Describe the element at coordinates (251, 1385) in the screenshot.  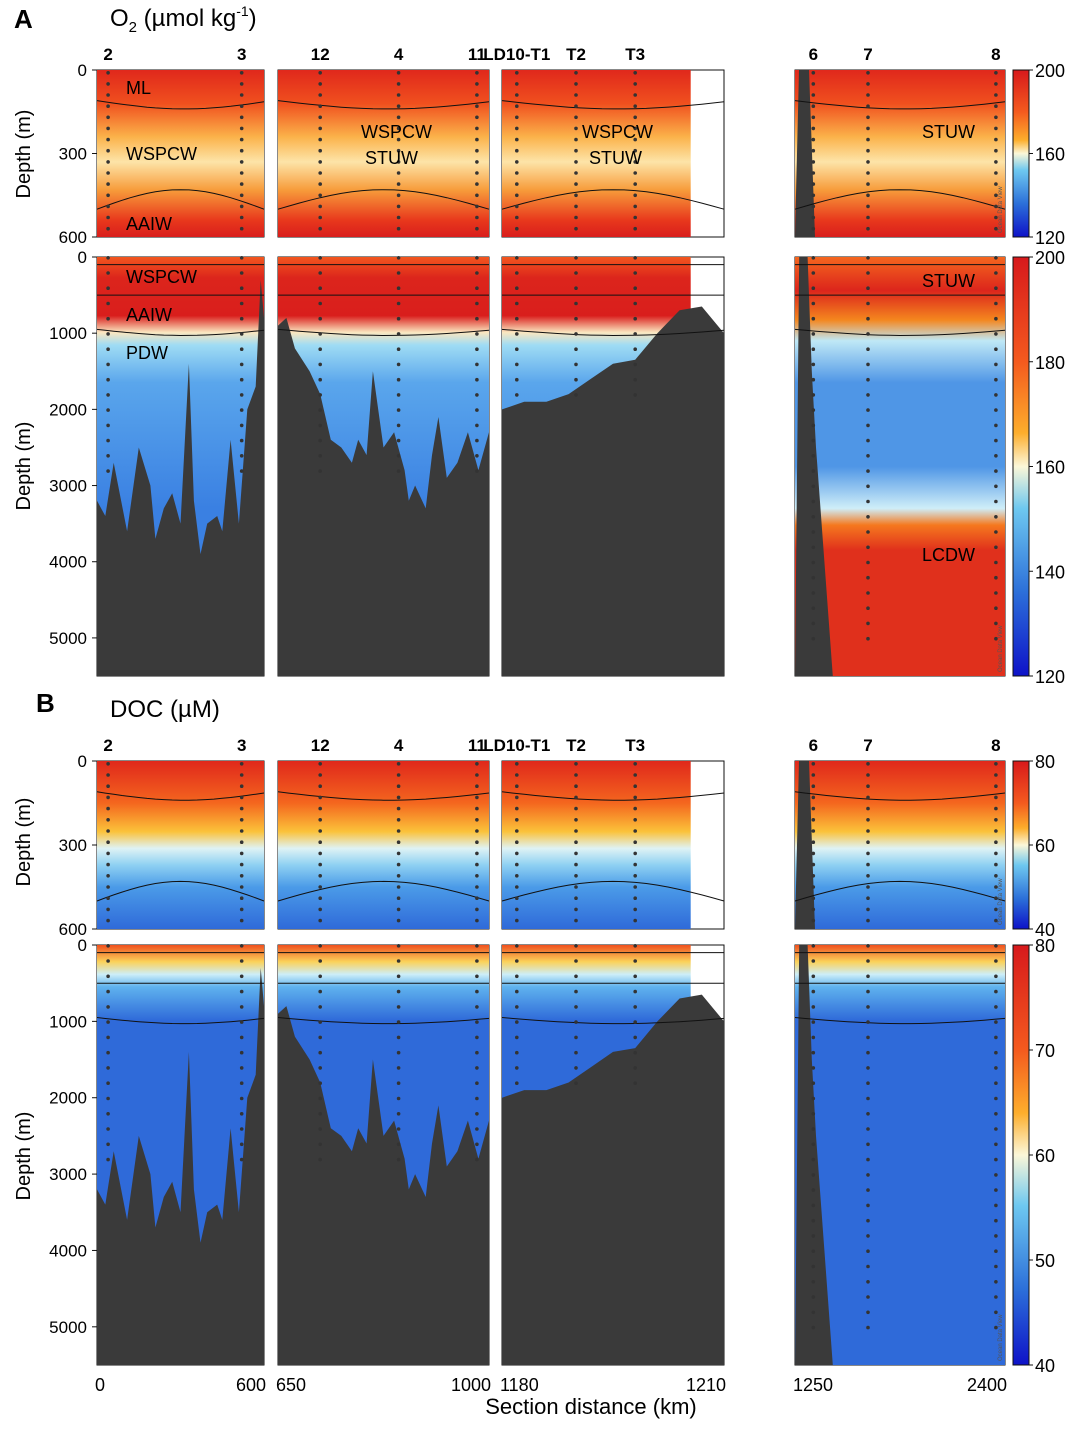
I see `x-tick-label: 600` at that location.